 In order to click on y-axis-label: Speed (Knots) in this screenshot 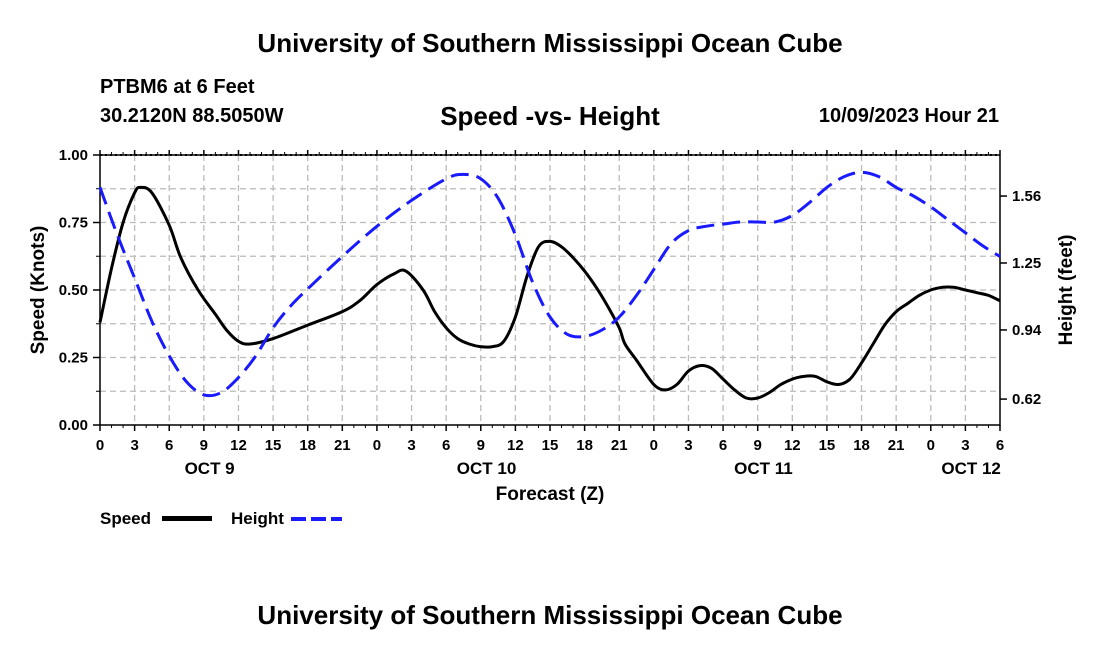, I will do `click(38, 290)`.